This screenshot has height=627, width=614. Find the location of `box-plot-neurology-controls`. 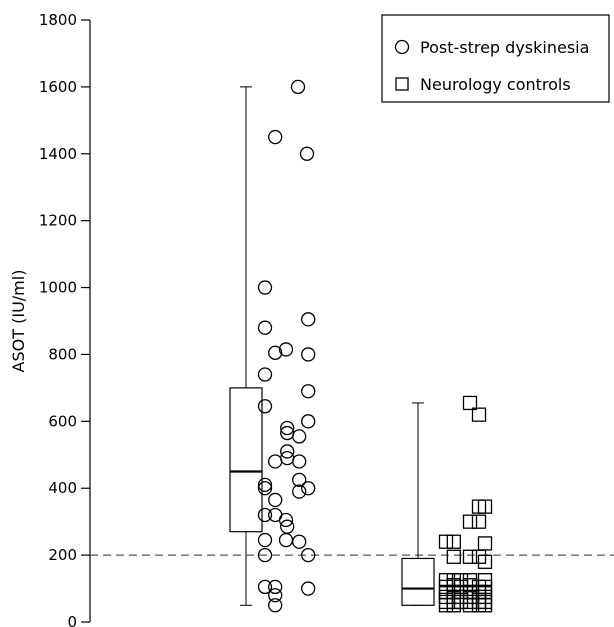

box-plot-neurology-controls is located at coordinates (418, 504).